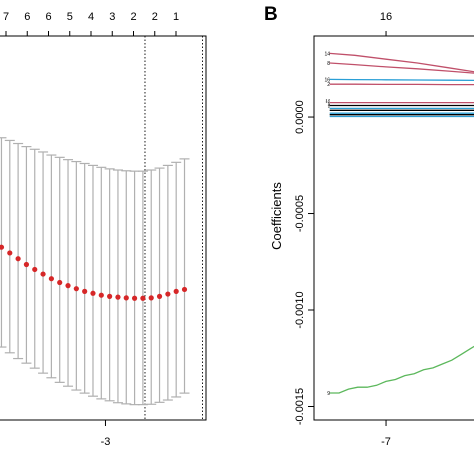 The height and width of the screenshot is (474, 474). I want to click on coefficient-label-stacked: 17, so click(328, 100).